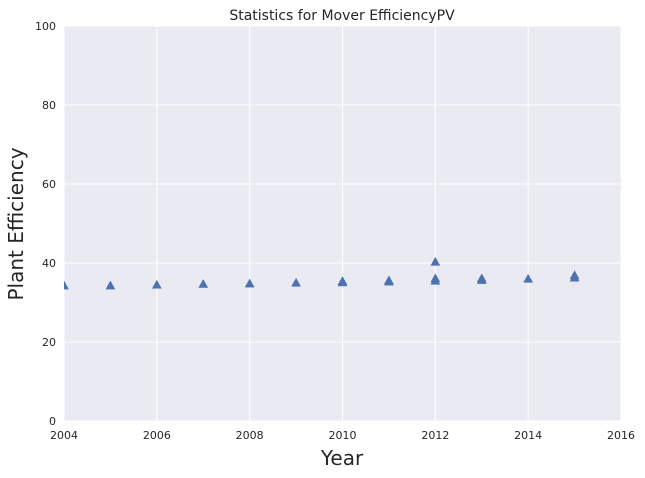  Describe the element at coordinates (49, 342) in the screenshot. I see `y-tick-label: 20` at that location.